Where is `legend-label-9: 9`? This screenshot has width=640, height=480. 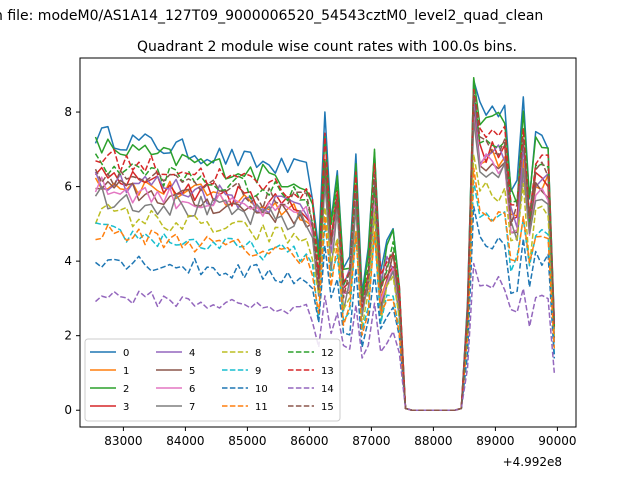 legend-label-9: 9 is located at coordinates (258, 371).